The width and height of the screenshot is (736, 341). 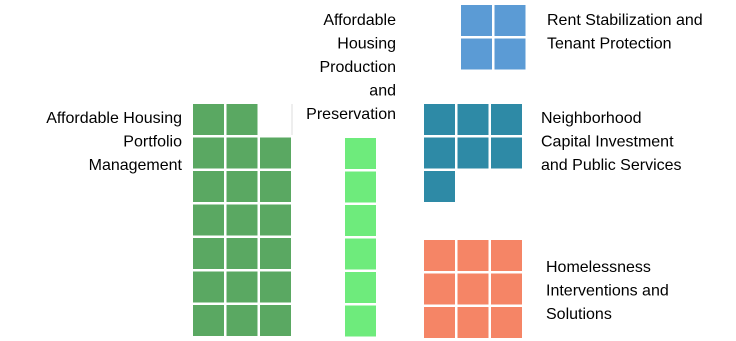 What do you see at coordinates (114, 118) in the screenshot?
I see `group-label-line: Affordable Housing` at bounding box center [114, 118].